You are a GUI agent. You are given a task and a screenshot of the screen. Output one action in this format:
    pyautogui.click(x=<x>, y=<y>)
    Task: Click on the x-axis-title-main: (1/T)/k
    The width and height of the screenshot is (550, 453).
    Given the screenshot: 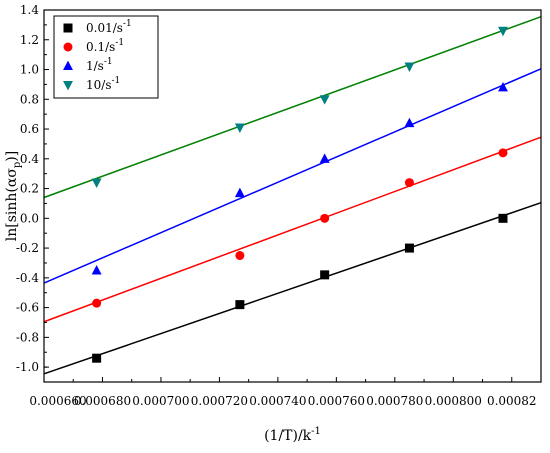 What is the action you would take?
    pyautogui.click(x=288, y=436)
    